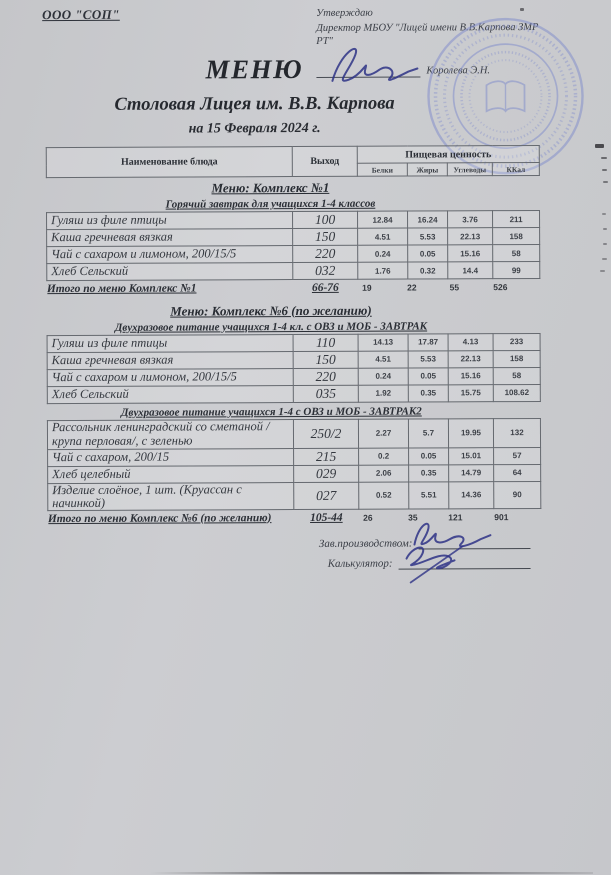  I want to click on fat-value: 17.87, so click(428, 342).